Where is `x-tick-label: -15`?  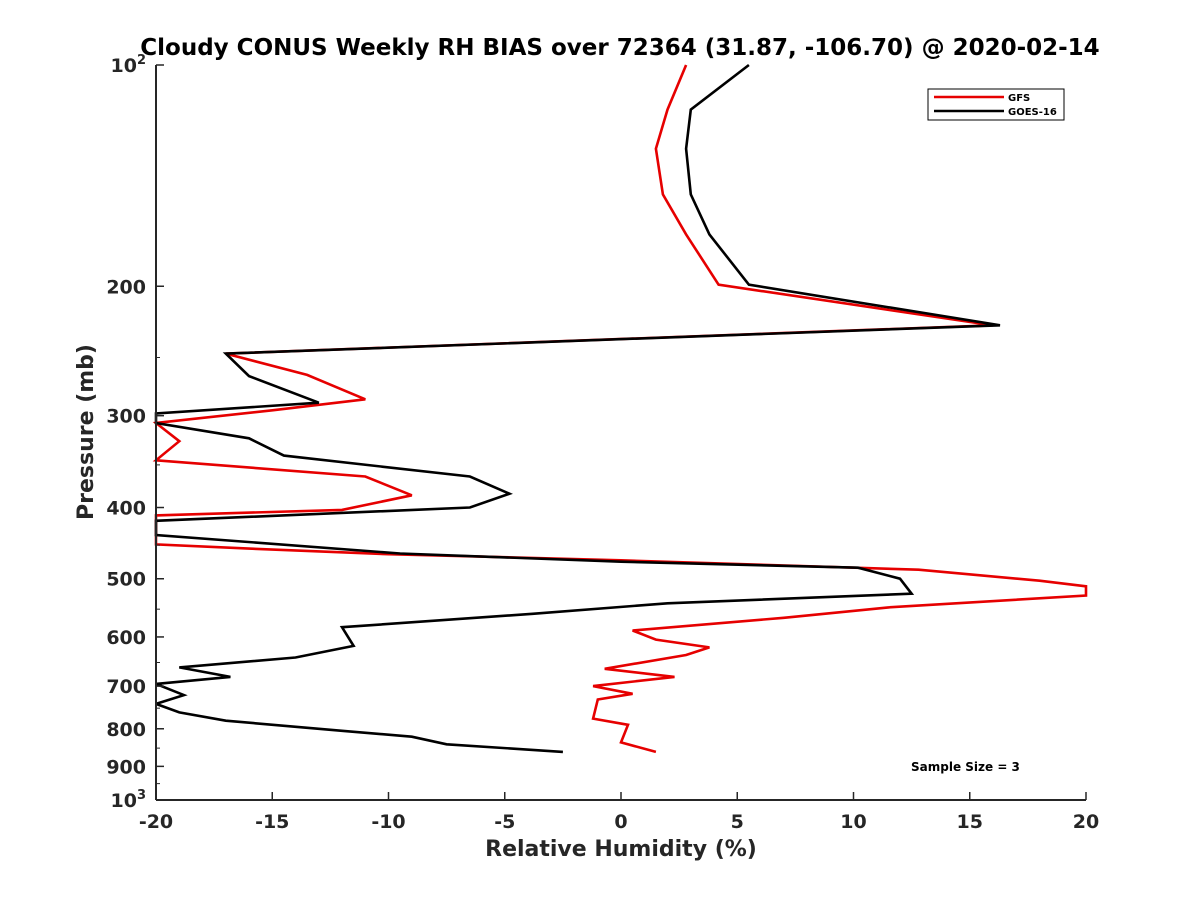 x-tick-label: -15 is located at coordinates (272, 822).